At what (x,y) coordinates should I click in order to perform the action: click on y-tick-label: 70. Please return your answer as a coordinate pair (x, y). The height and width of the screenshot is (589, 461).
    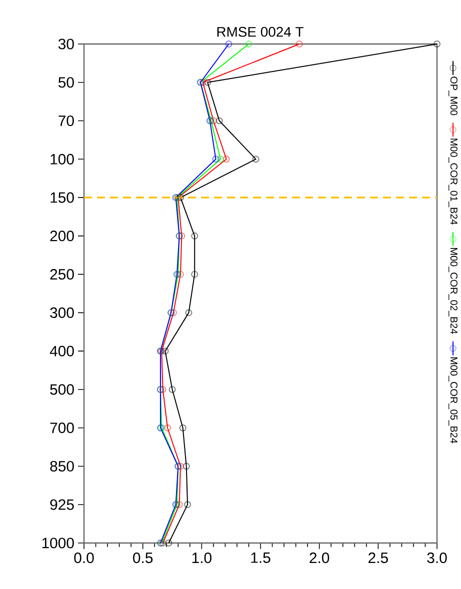
    Looking at the image, I should click on (66, 120).